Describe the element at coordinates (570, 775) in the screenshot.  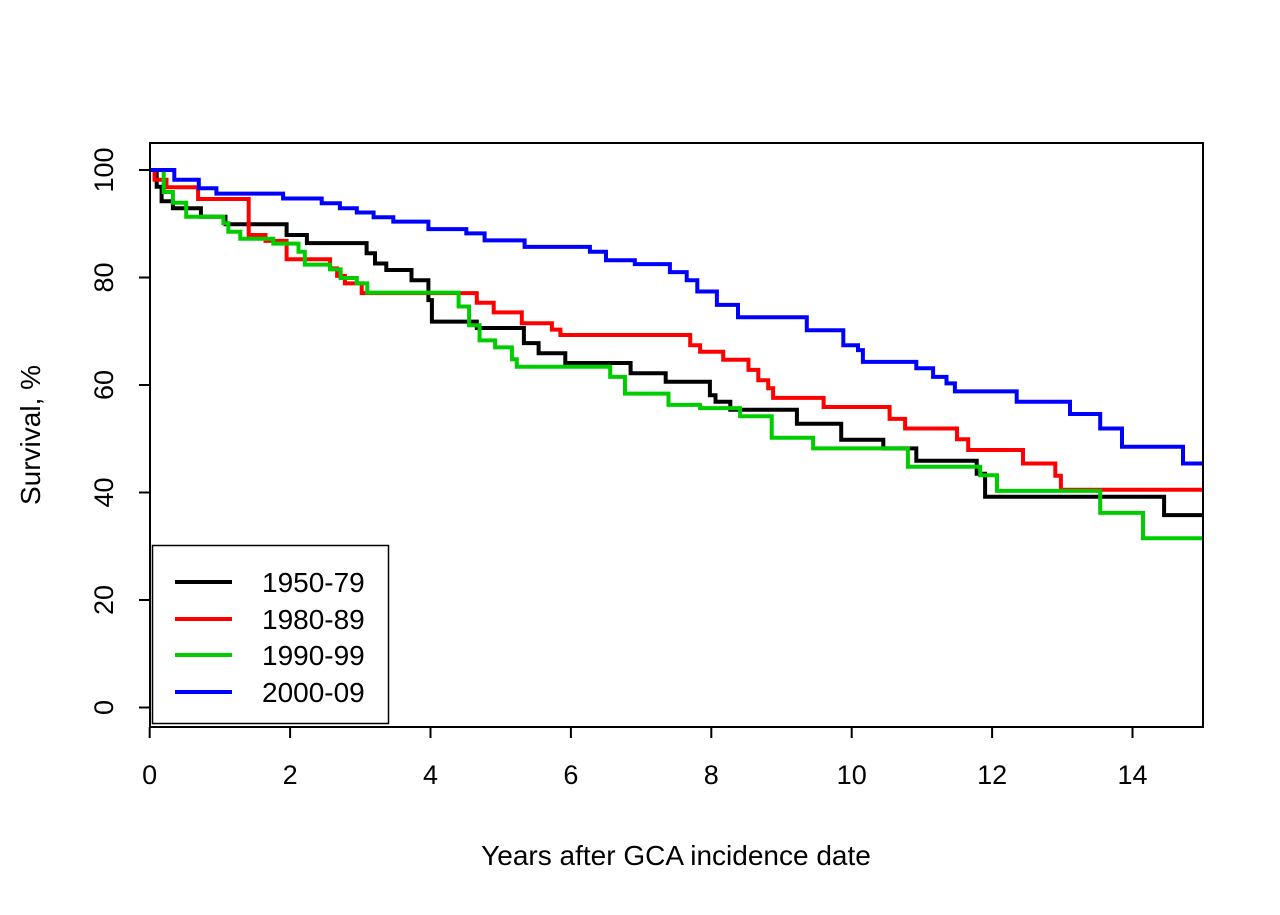
I see `x-tick-label: 6` at that location.